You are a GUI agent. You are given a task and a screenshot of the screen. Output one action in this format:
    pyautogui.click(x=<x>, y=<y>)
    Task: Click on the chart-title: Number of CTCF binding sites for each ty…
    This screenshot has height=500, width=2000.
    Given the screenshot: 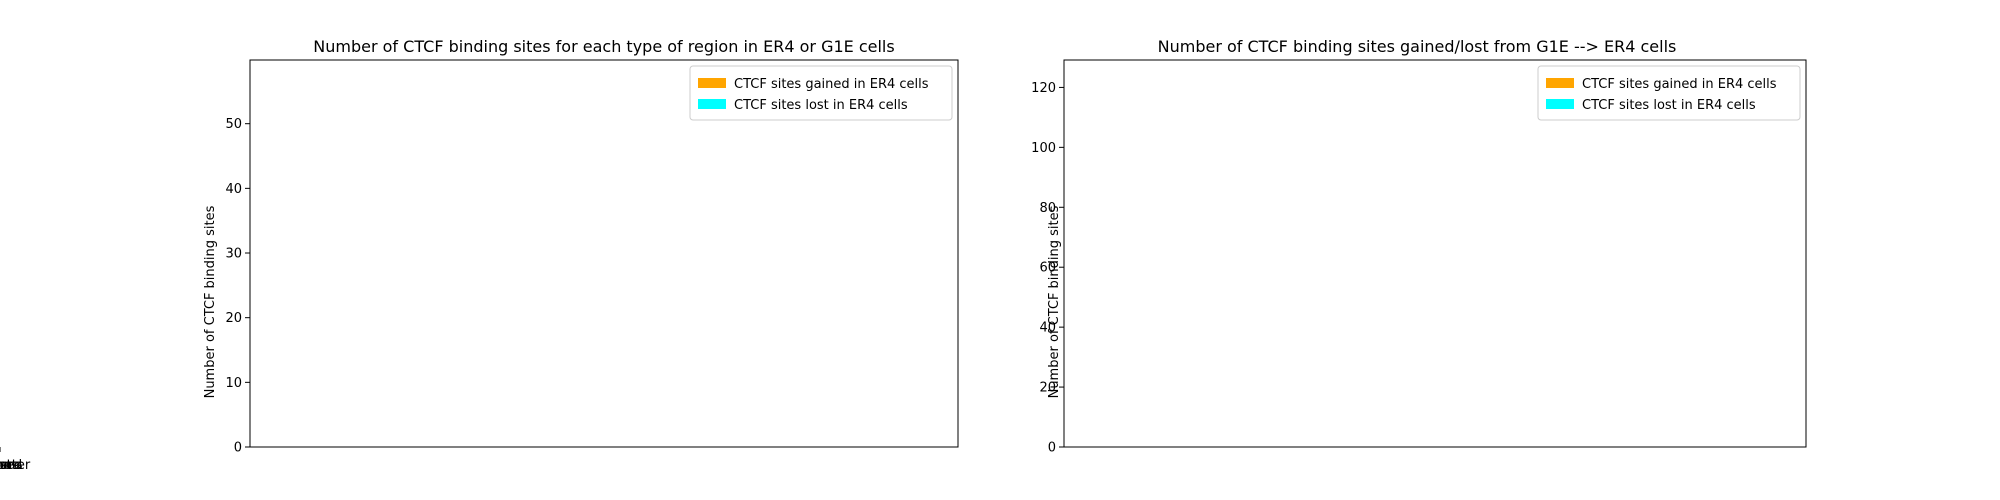 What is the action you would take?
    pyautogui.click(x=603, y=46)
    